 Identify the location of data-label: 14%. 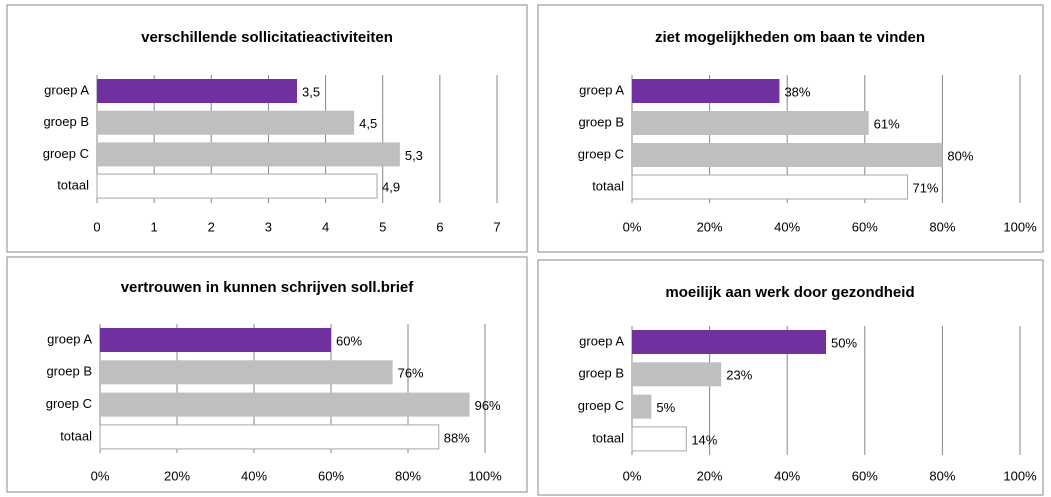
(704, 439).